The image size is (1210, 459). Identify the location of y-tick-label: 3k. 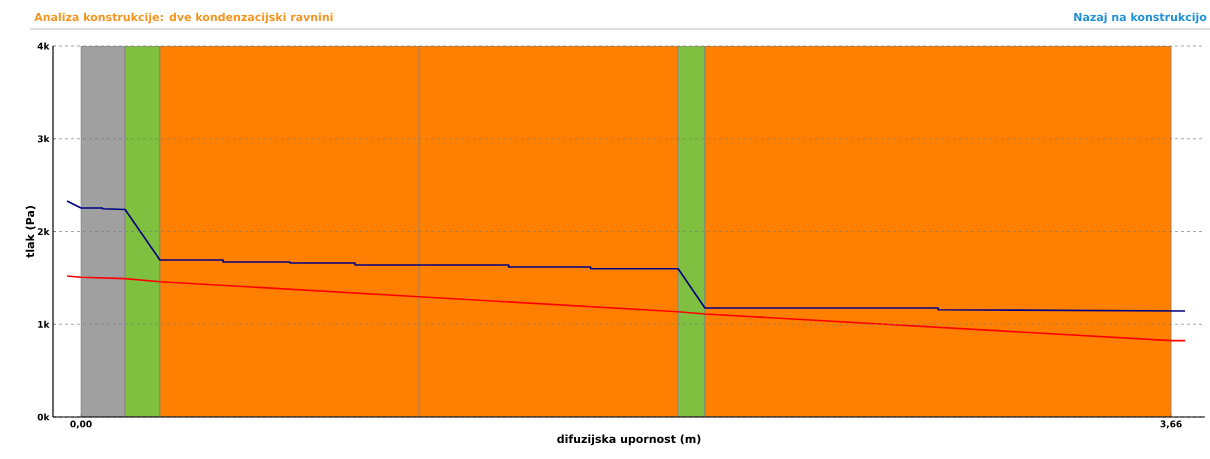
(43, 139).